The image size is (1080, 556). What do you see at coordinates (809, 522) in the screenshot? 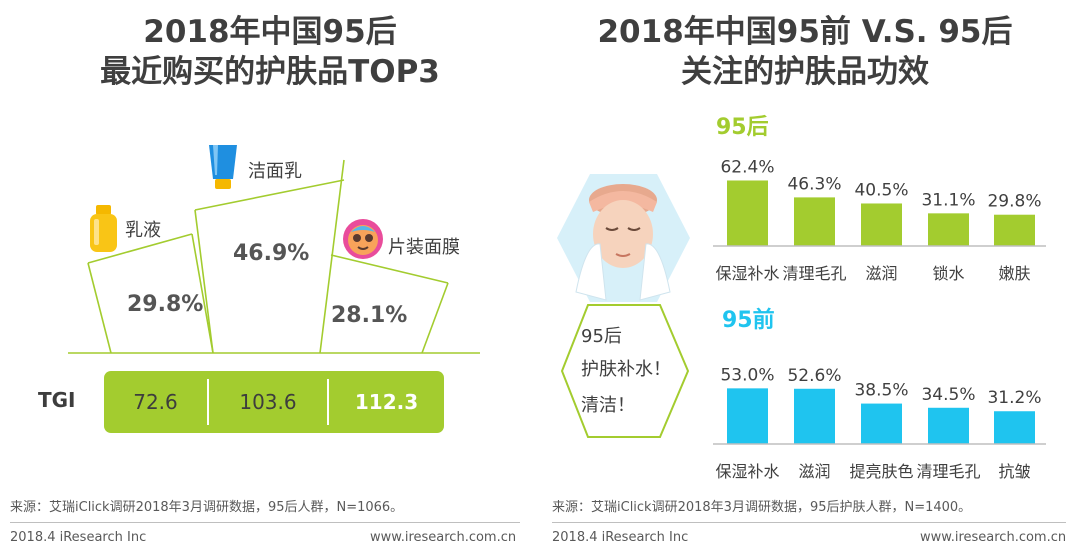
I see `right-footer-divider` at bounding box center [809, 522].